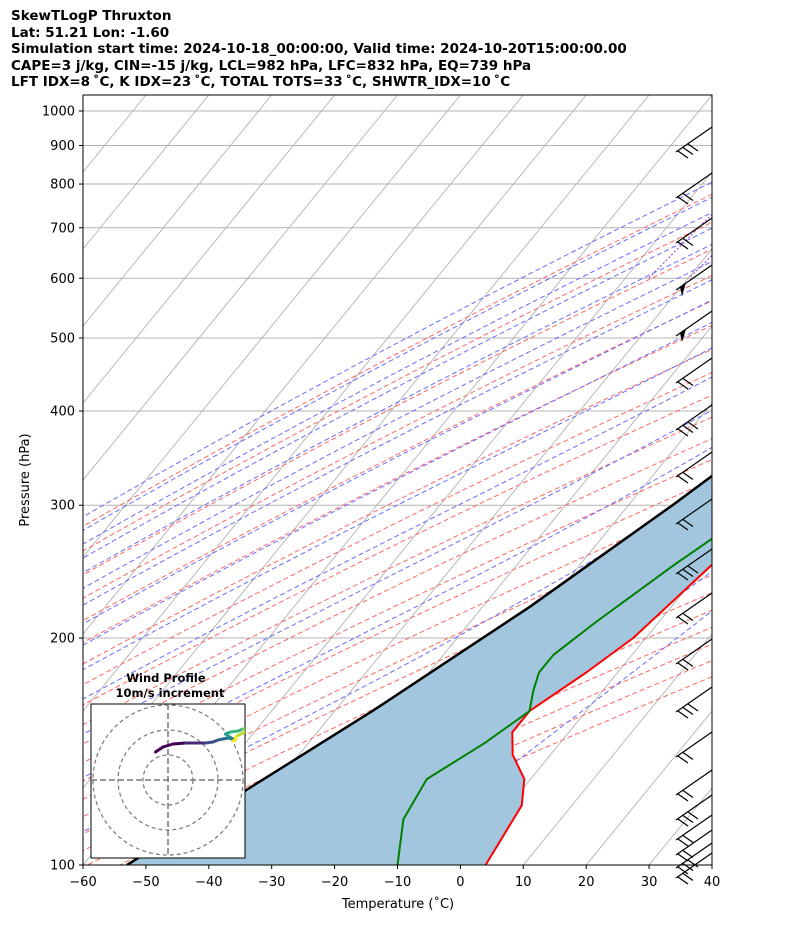  I want to click on y-tick-label: 200, so click(62, 639).